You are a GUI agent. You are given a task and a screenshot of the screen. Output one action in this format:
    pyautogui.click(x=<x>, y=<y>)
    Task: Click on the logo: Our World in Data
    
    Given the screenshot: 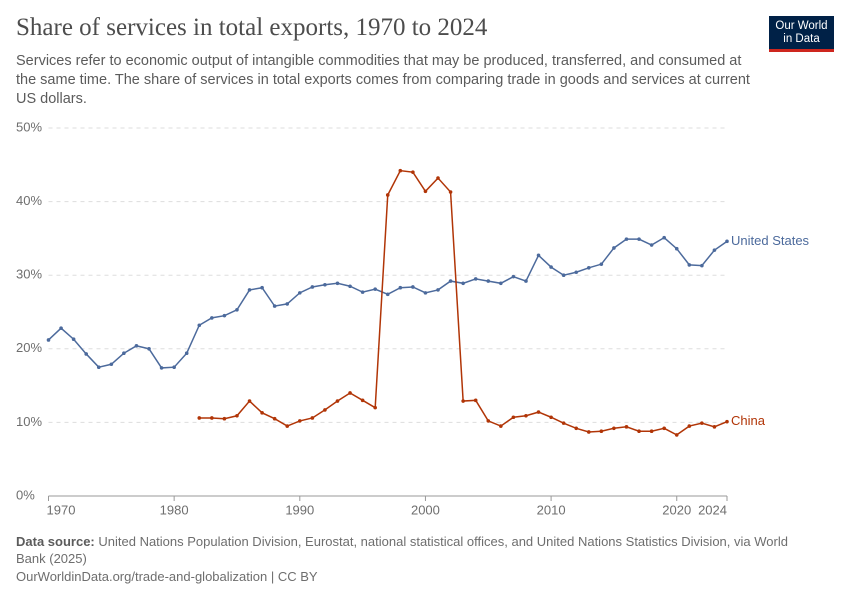 What is the action you would take?
    pyautogui.click(x=801, y=34)
    